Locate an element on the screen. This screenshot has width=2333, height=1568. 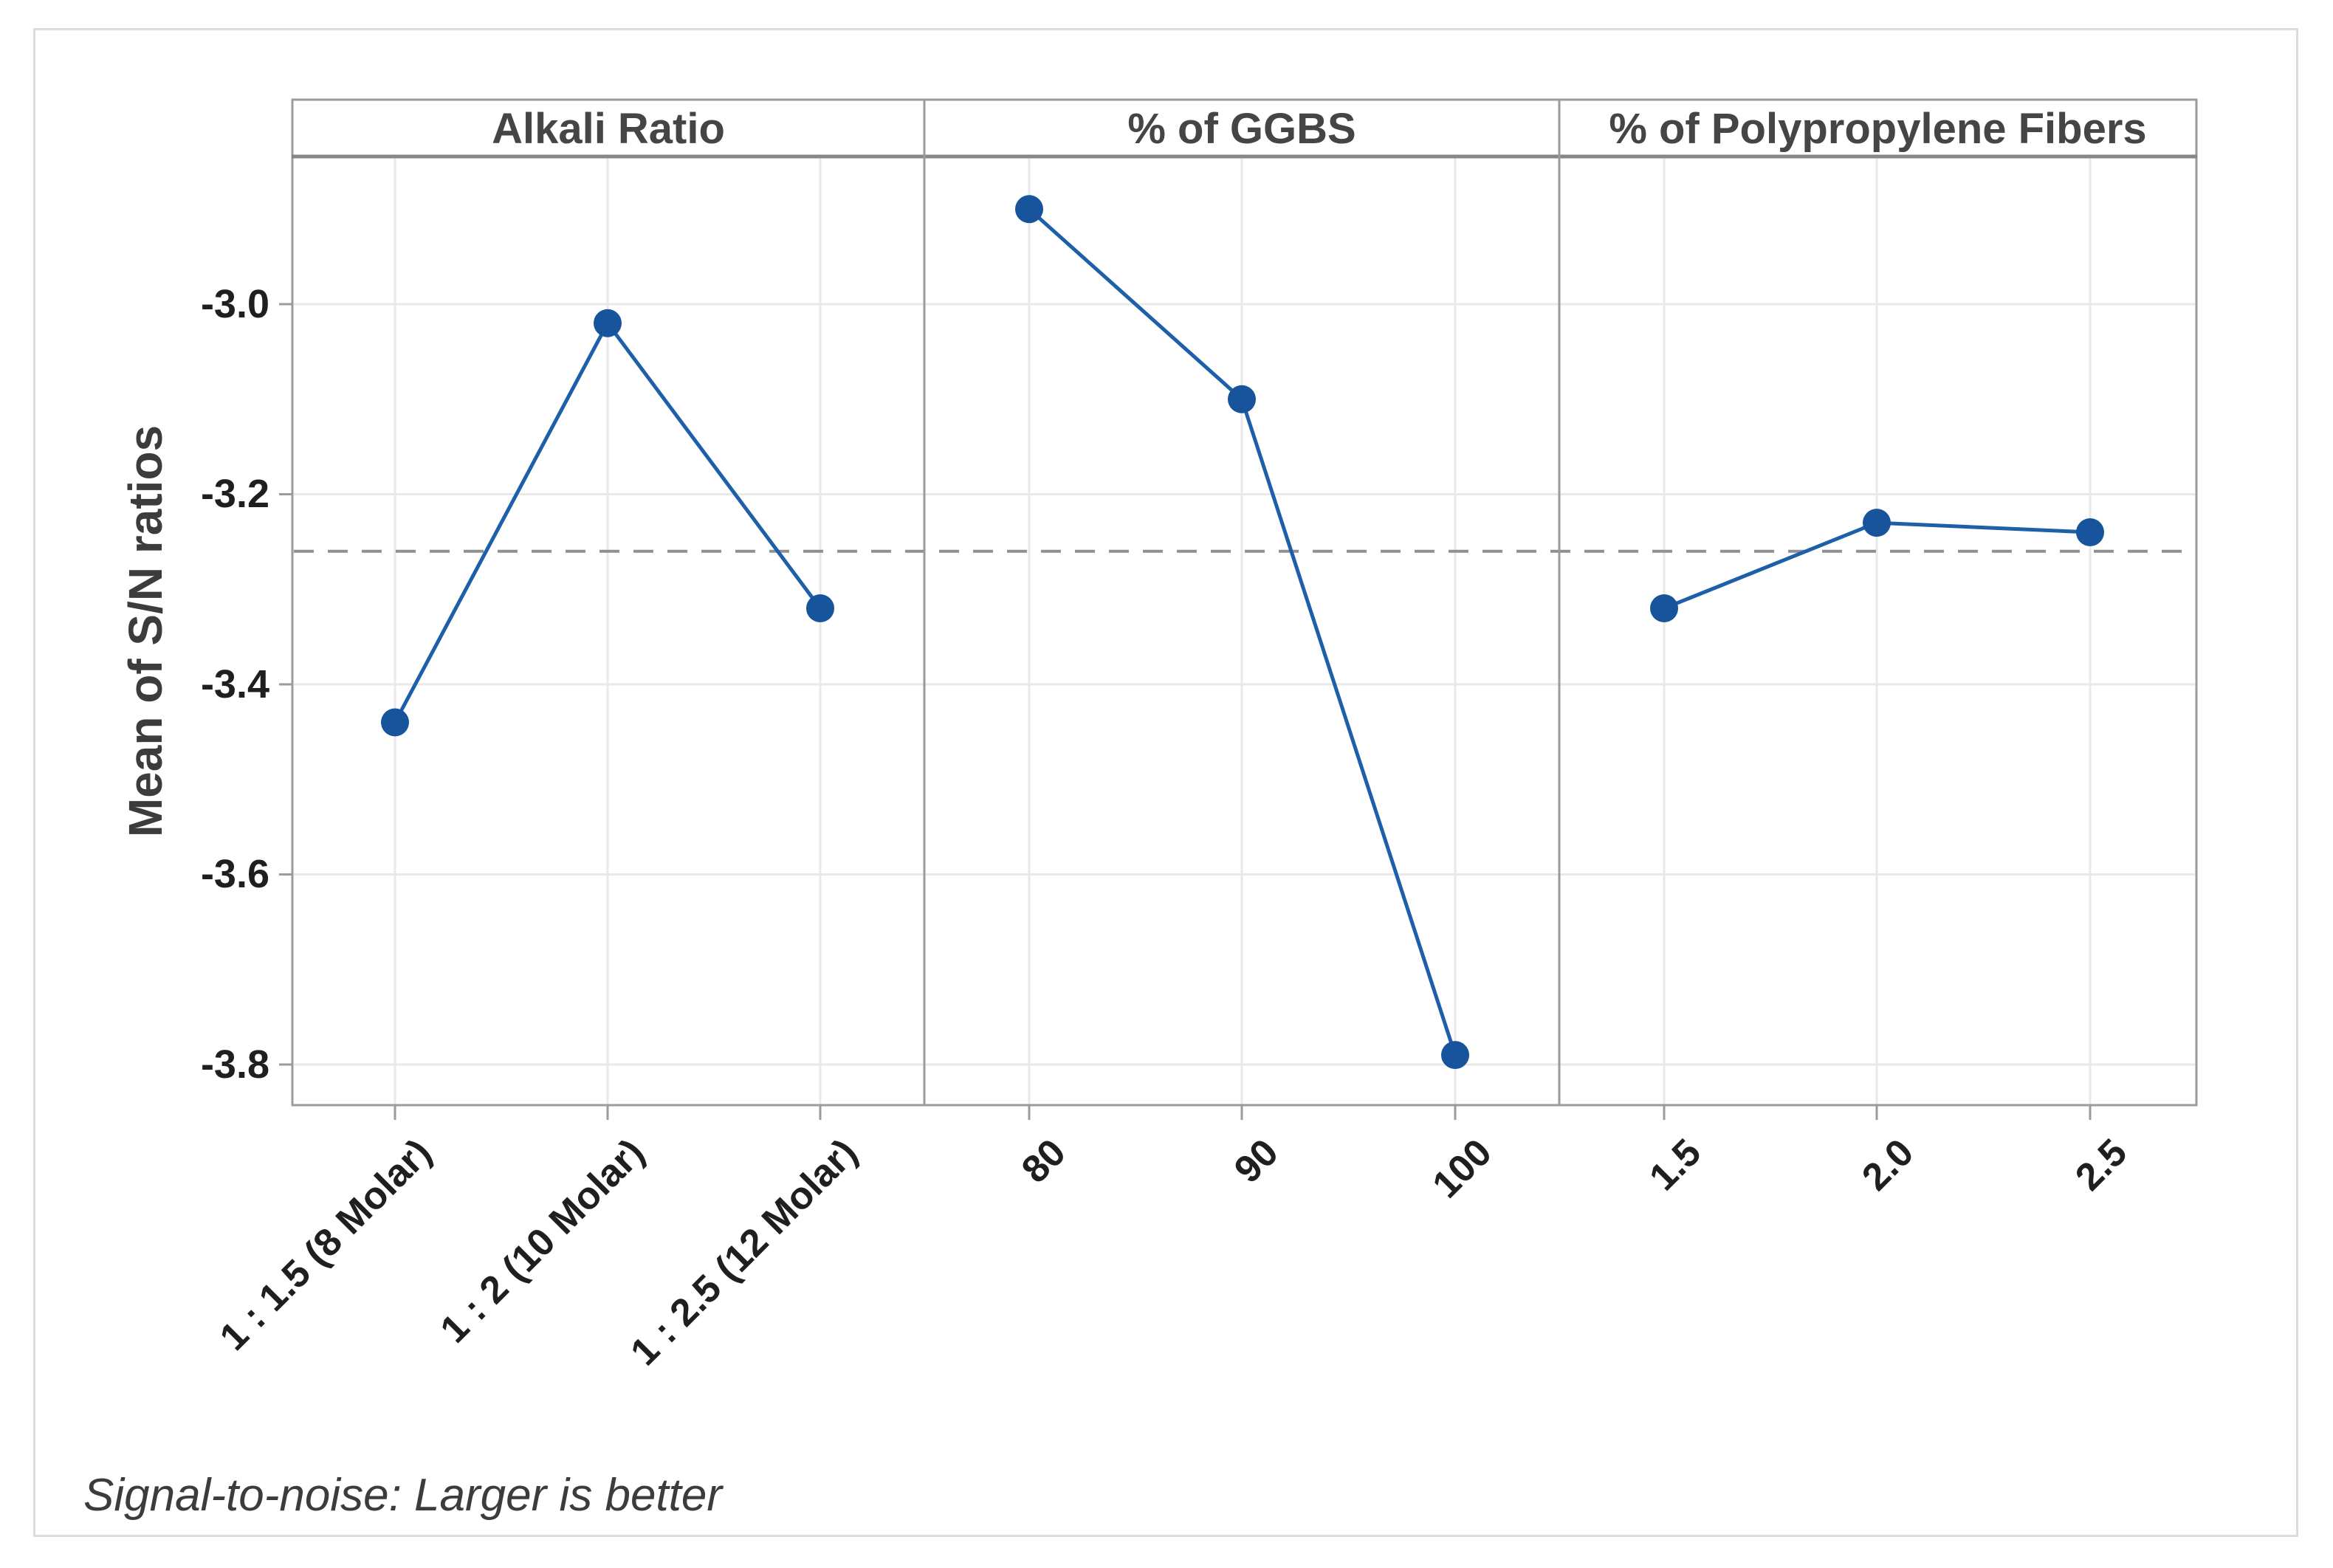
y-axis-title: Mean of S/N ratios is located at coordinates (145, 631).